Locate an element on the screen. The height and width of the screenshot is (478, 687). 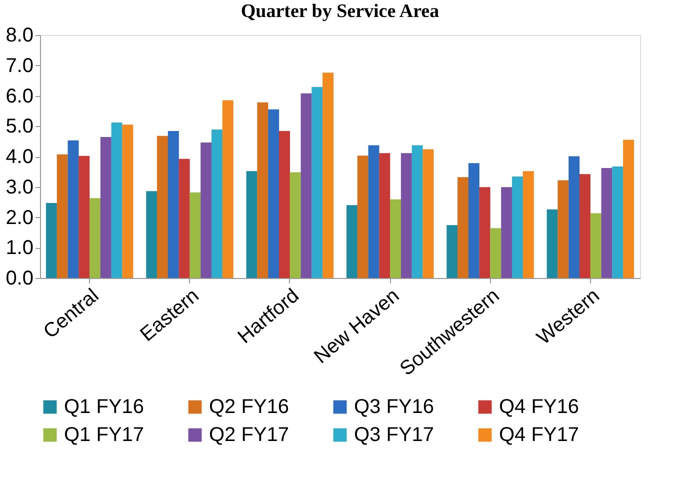
y-tick-label: 6.0 is located at coordinates (20, 96).